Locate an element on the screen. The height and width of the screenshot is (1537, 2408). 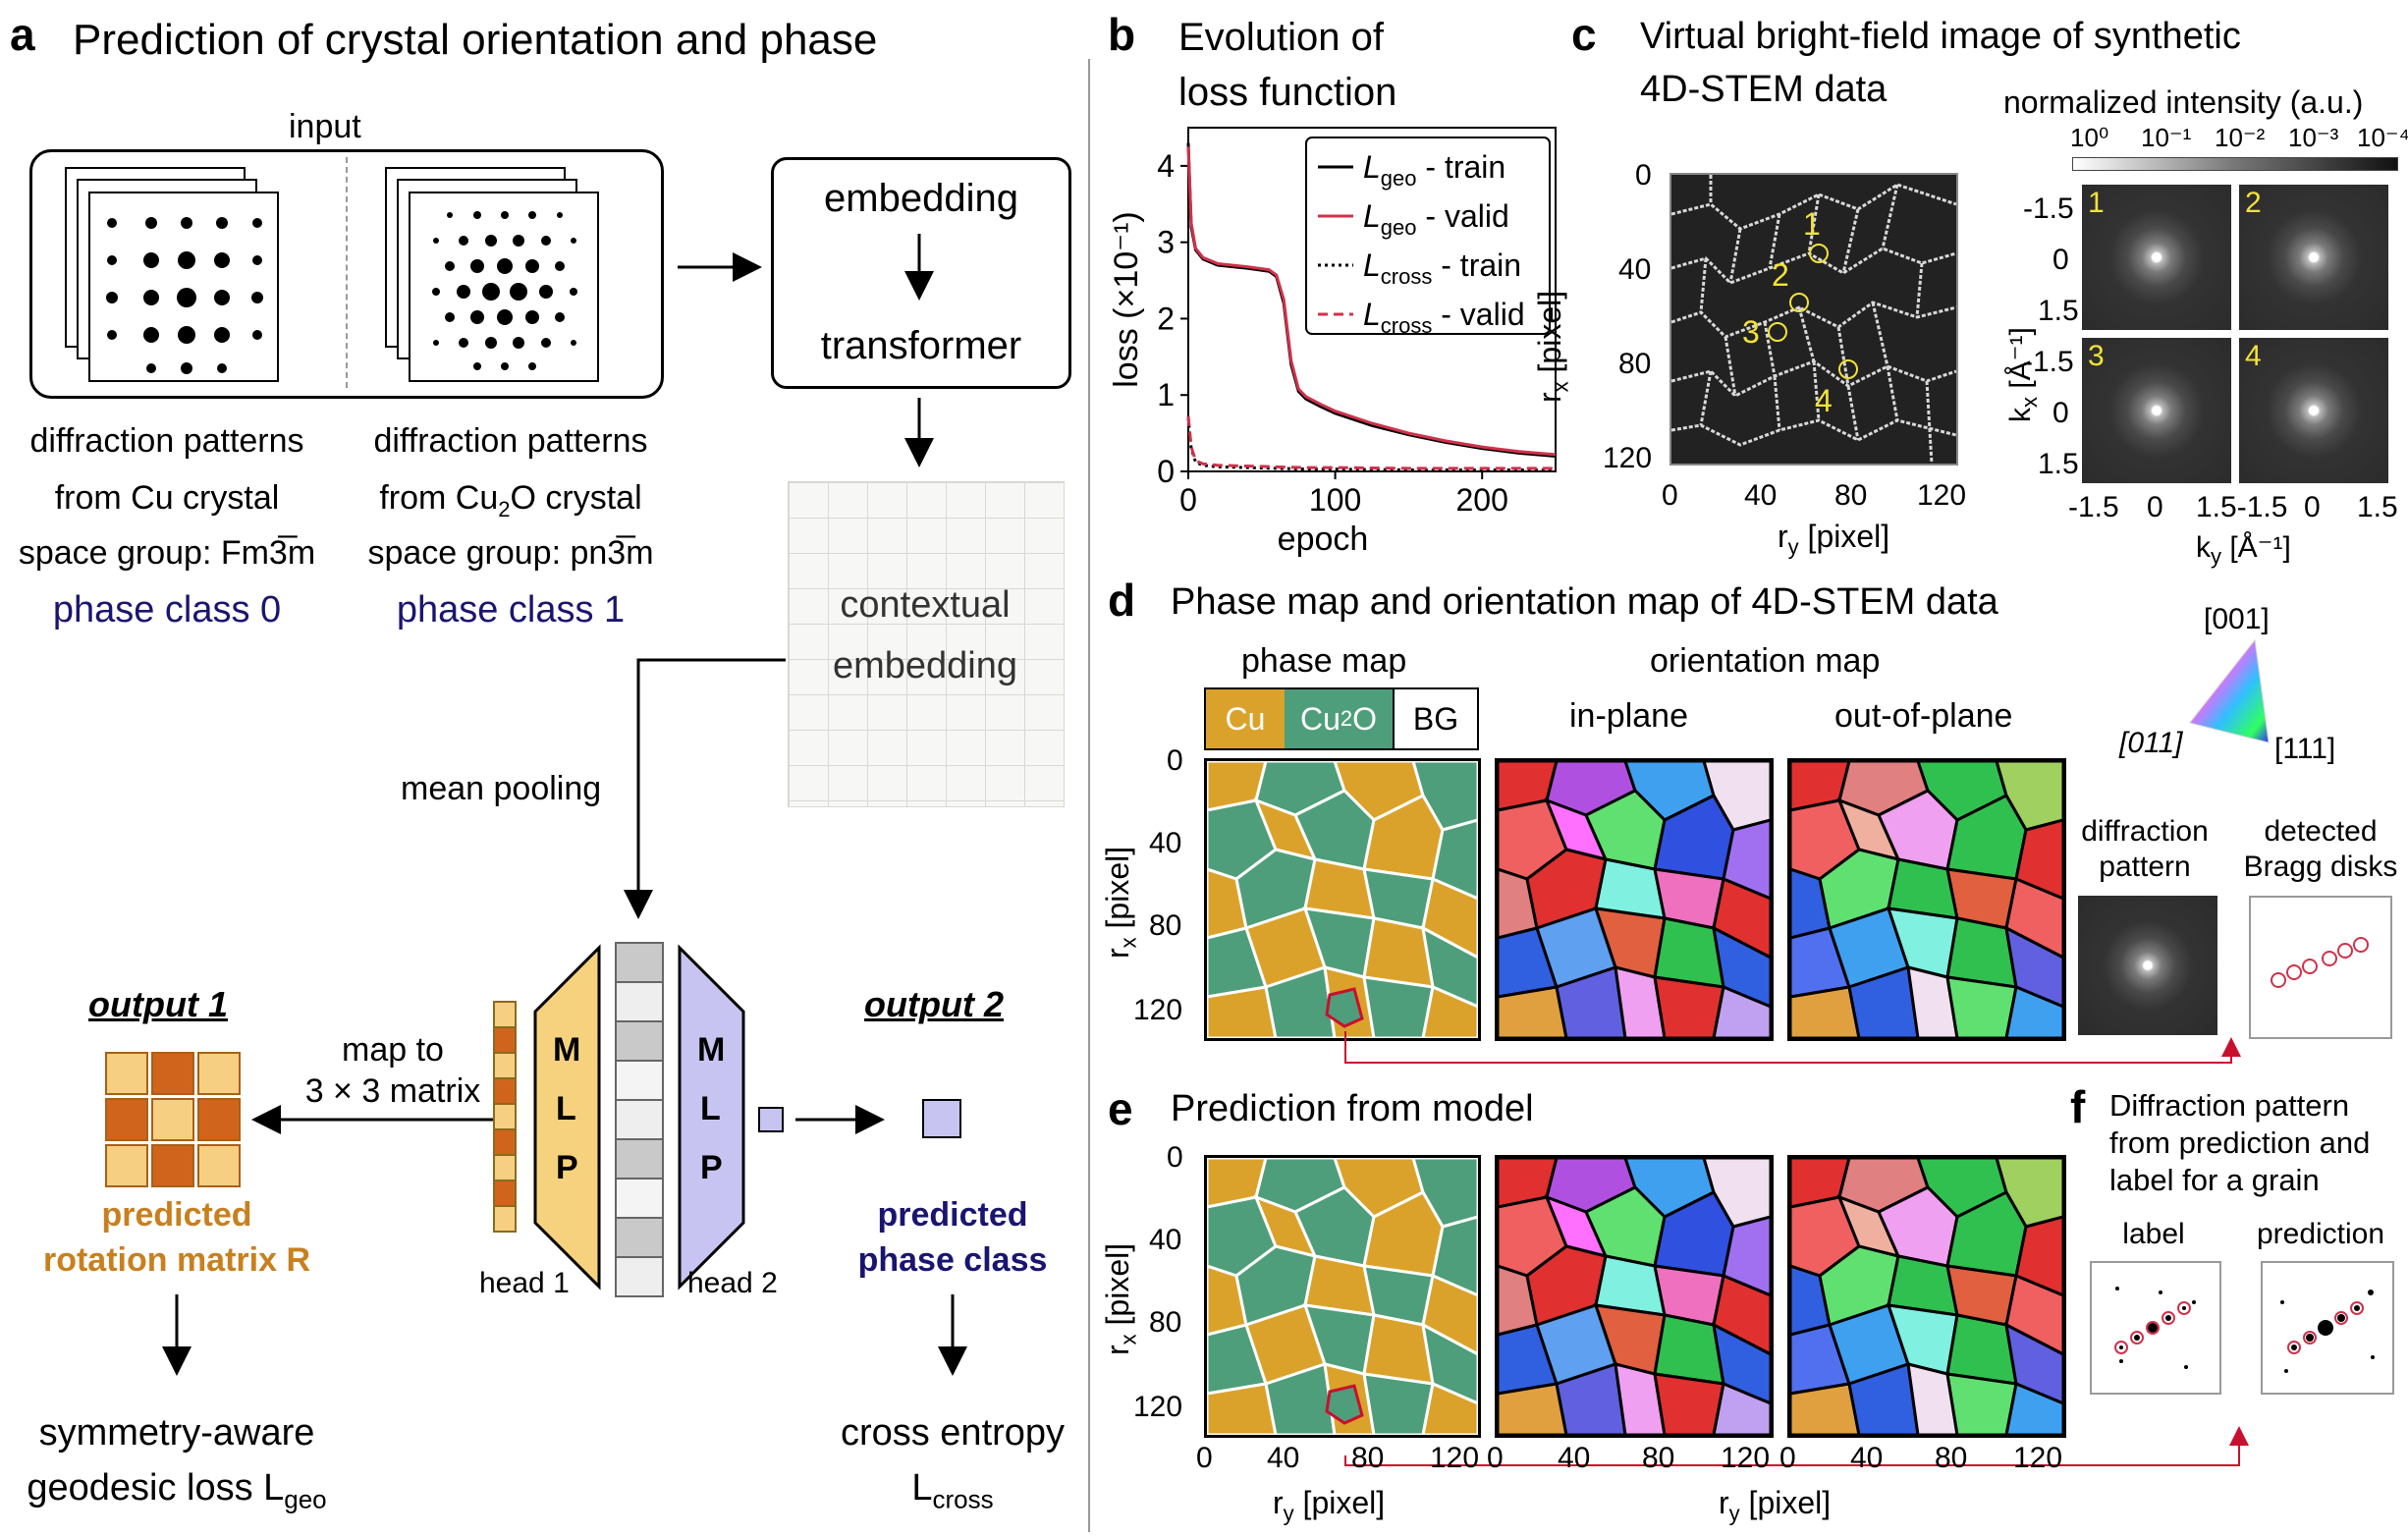
phase-map-label: phase map is located at coordinates (1324, 661).